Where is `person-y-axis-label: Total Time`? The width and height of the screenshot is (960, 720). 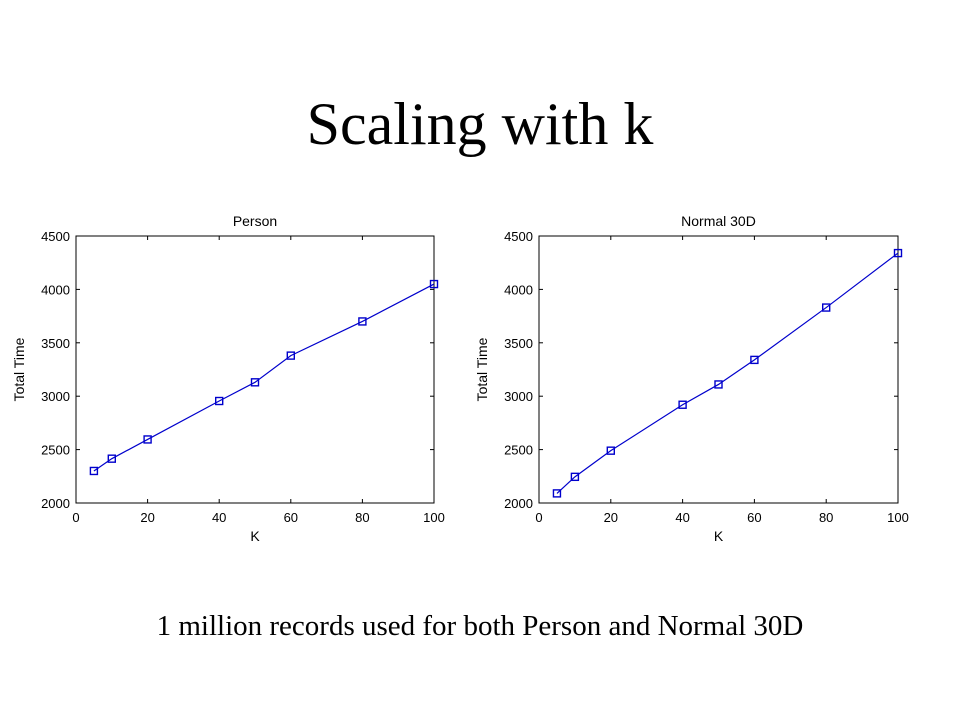 person-y-axis-label: Total Time is located at coordinates (19, 369).